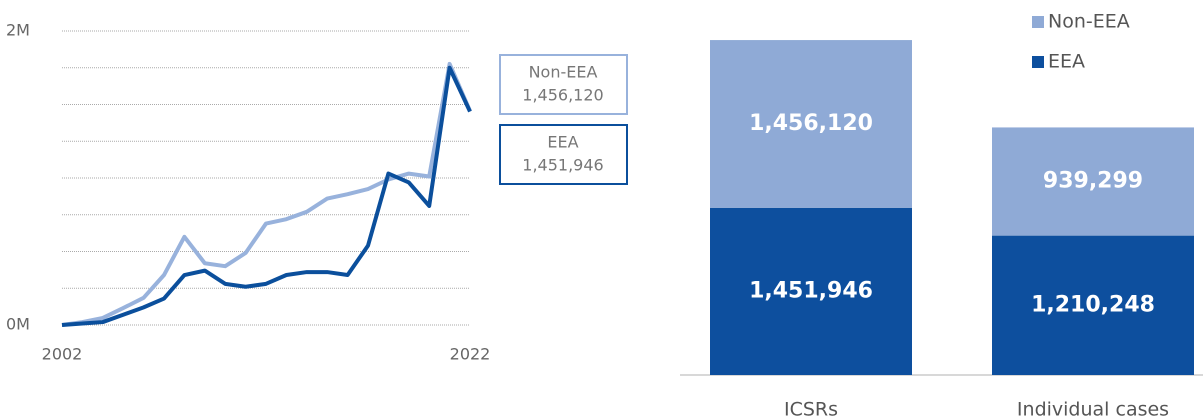  I want to click on value-label: 939,299, so click(1093, 181).